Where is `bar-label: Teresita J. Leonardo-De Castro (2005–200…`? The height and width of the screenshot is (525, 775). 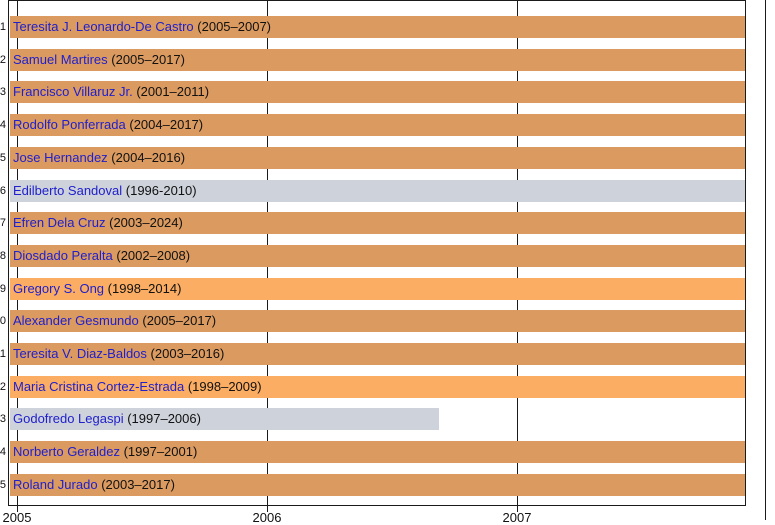
bar-label: Teresita J. Leonardo-De Castro (2005–200… is located at coordinates (142, 27).